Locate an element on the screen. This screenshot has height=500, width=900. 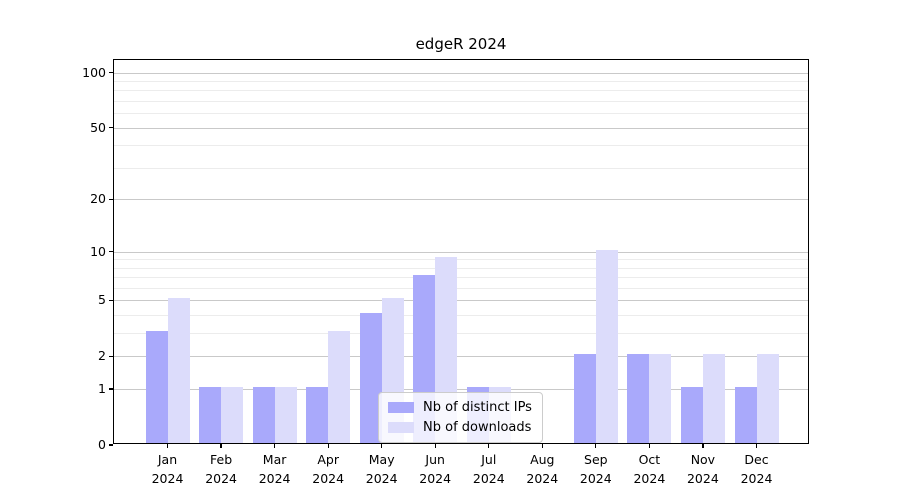
y-tick-label: 20 is located at coordinates (98, 199).